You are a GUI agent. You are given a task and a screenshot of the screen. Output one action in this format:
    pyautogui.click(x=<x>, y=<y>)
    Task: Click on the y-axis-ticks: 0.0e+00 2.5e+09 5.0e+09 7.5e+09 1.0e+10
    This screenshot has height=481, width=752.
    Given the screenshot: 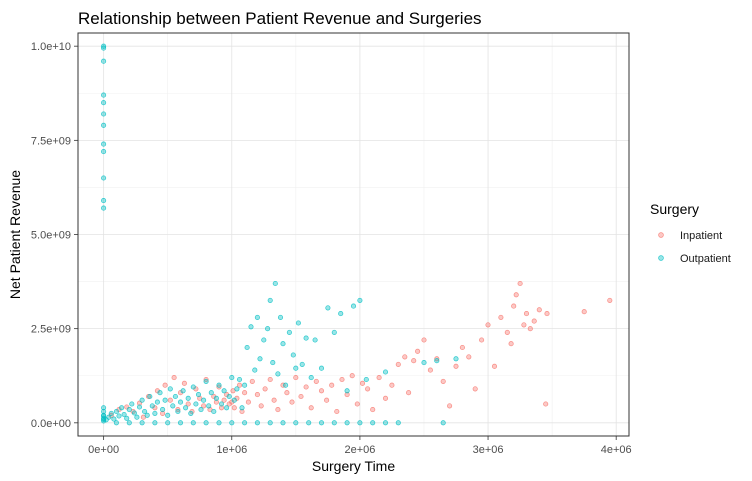 What is the action you would take?
    pyautogui.click(x=54, y=235)
    